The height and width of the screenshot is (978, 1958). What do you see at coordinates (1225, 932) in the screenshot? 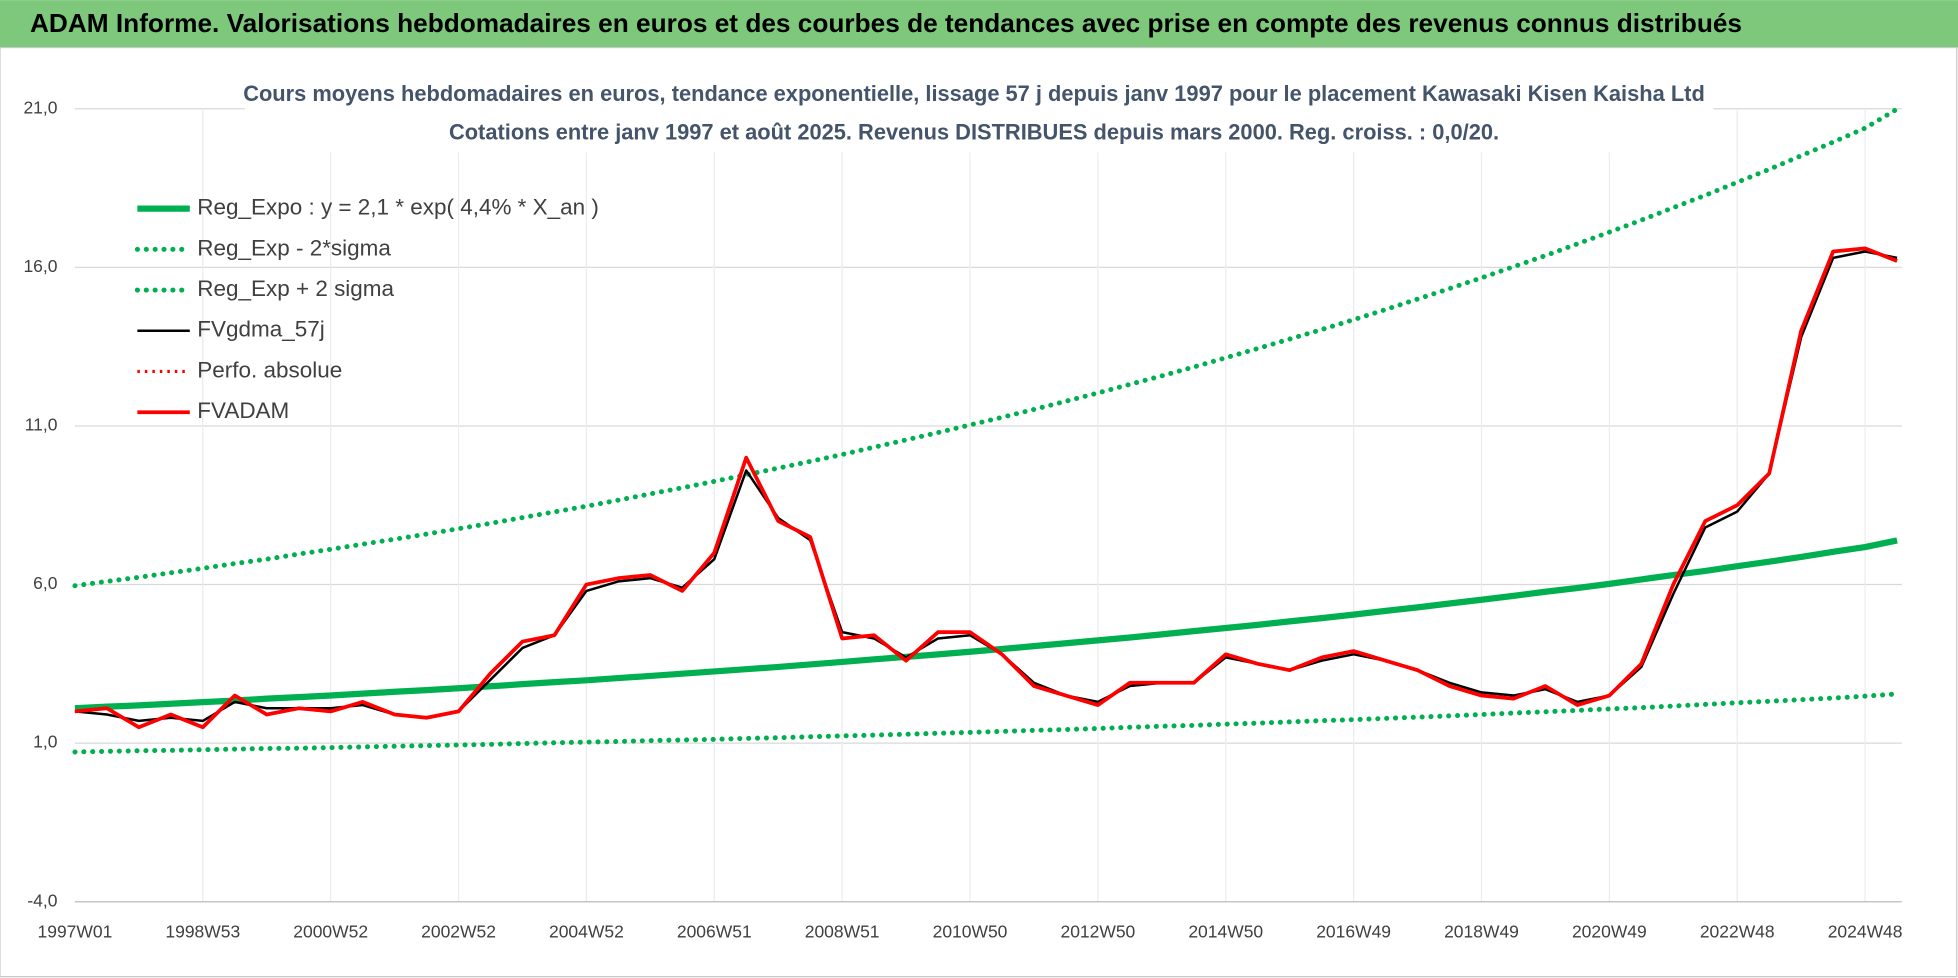
I see `x-tick-label: 2014W50` at bounding box center [1225, 932].